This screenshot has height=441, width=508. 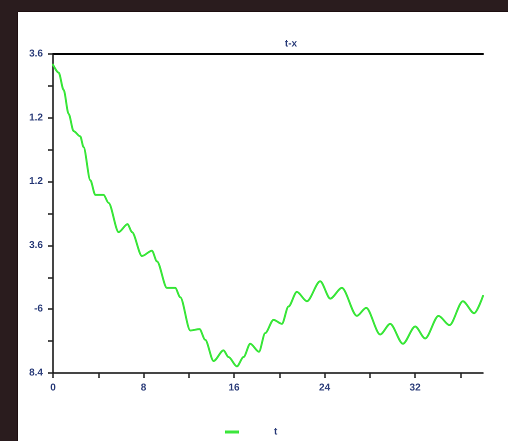 What do you see at coordinates (291, 44) in the screenshot?
I see `chart-title: t-x` at bounding box center [291, 44].